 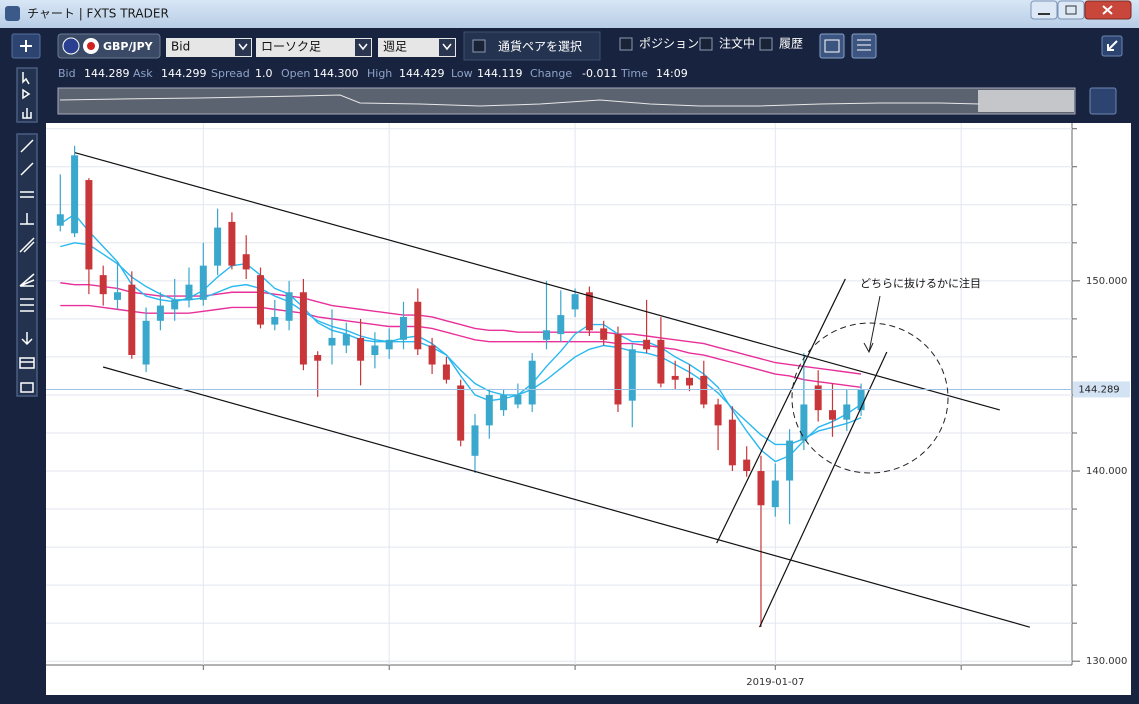 What do you see at coordinates (847, 46) in the screenshot?
I see `toolbar-glyphs` at bounding box center [847, 46].